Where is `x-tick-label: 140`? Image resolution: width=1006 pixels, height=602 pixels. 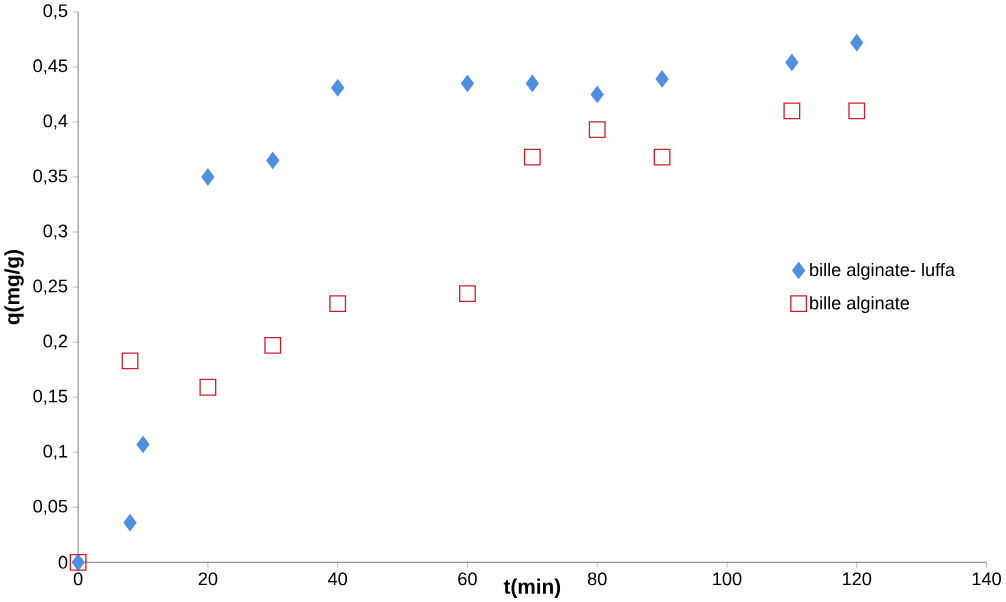 x-tick-label: 140 is located at coordinates (986, 579).